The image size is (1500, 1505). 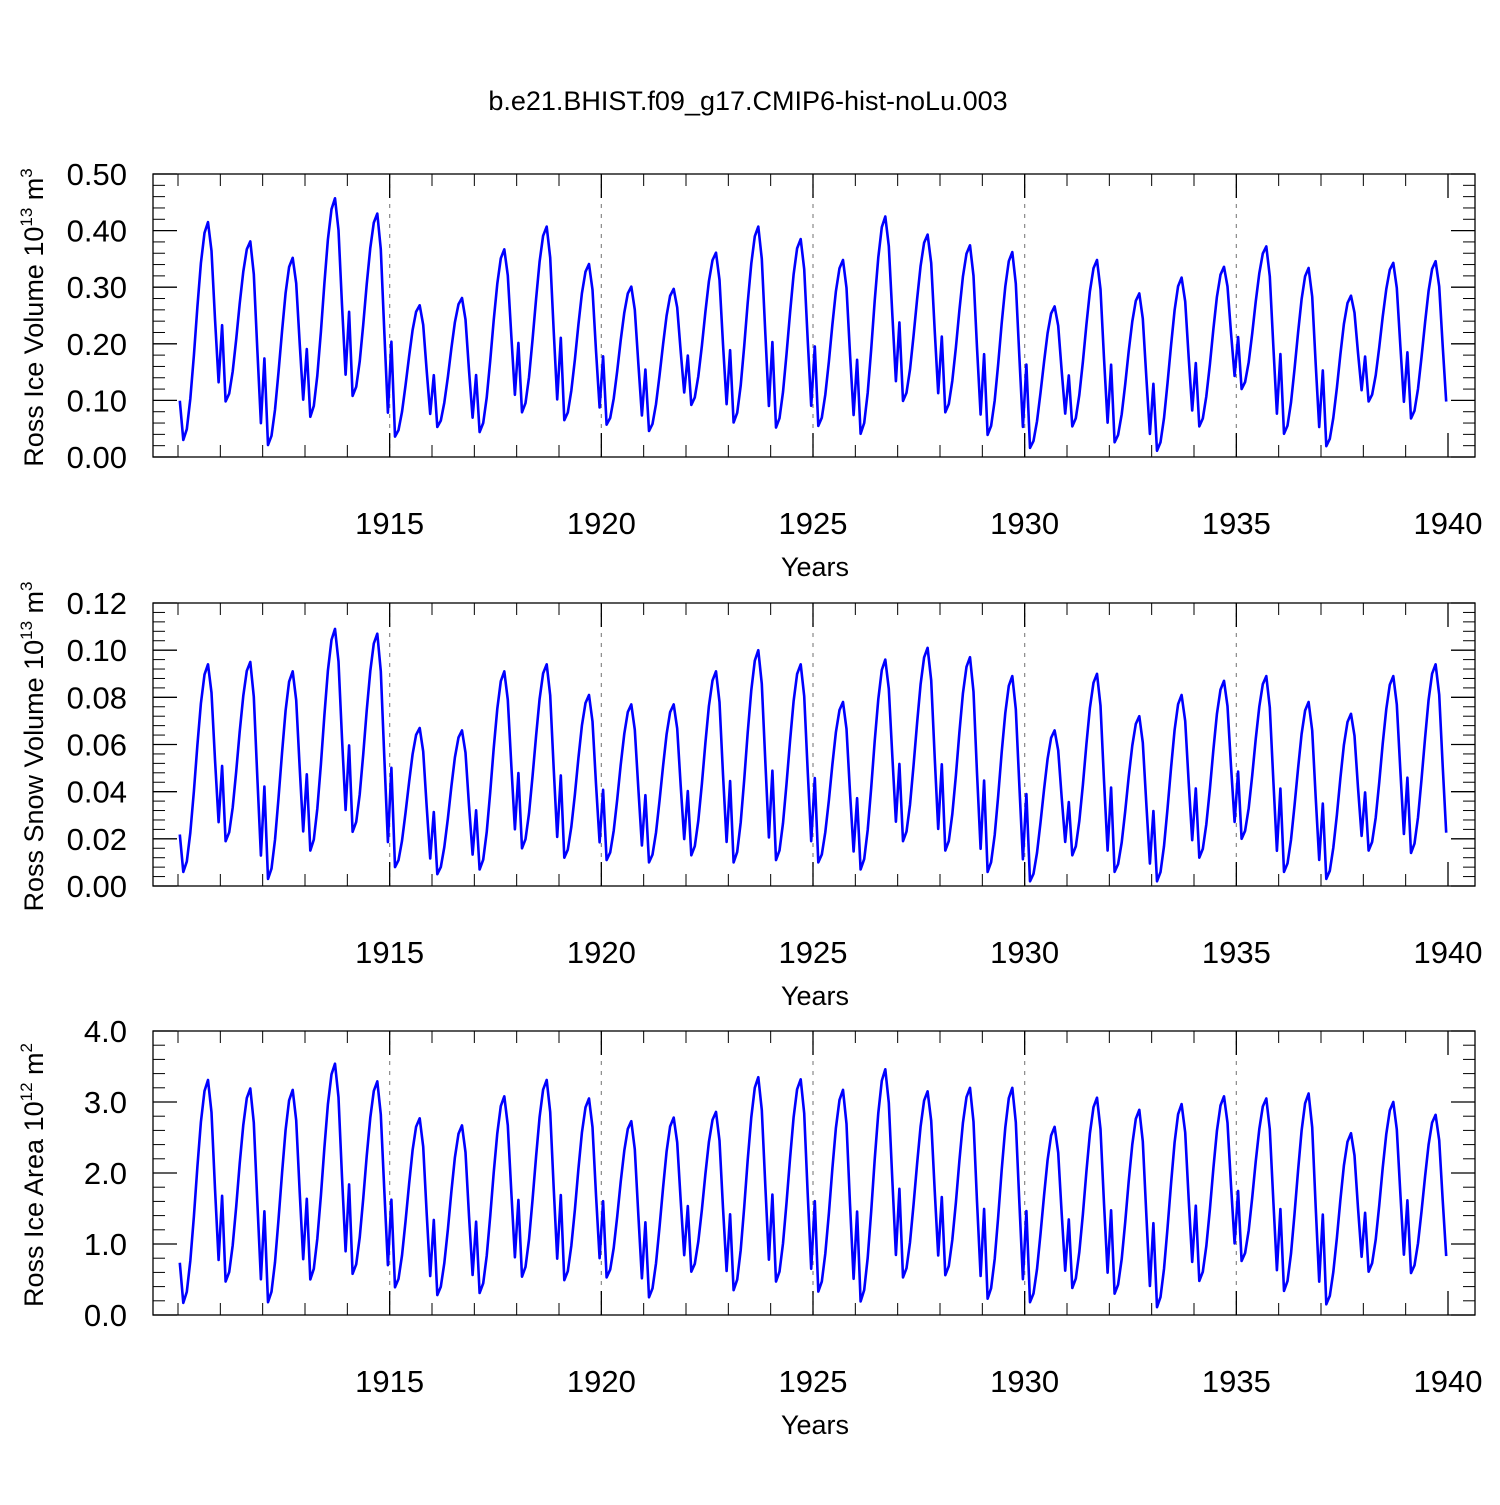 I want to click on y-axis-label-unit-exponent: 2, so click(x=26, y=1047).